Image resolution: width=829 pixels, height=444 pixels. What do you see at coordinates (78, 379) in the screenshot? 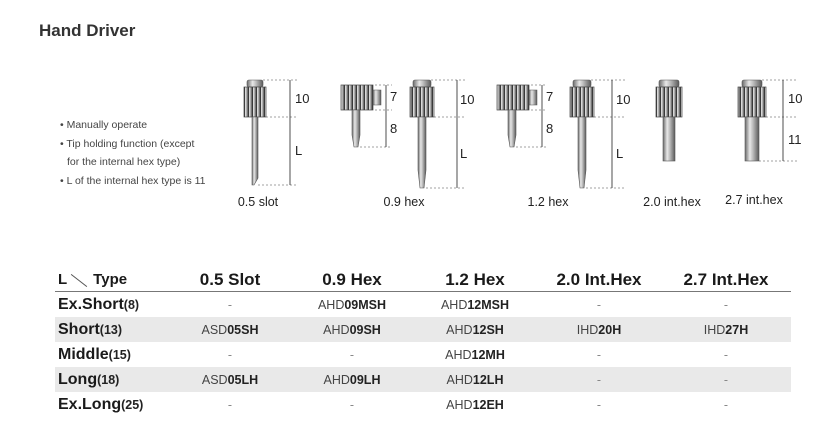
I see `row-length-name: Long` at bounding box center [78, 379].